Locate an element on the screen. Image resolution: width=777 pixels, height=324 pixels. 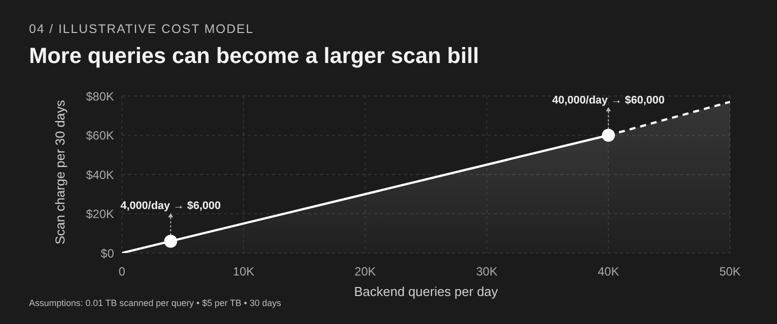
x-tick-label: 10K is located at coordinates (243, 271).